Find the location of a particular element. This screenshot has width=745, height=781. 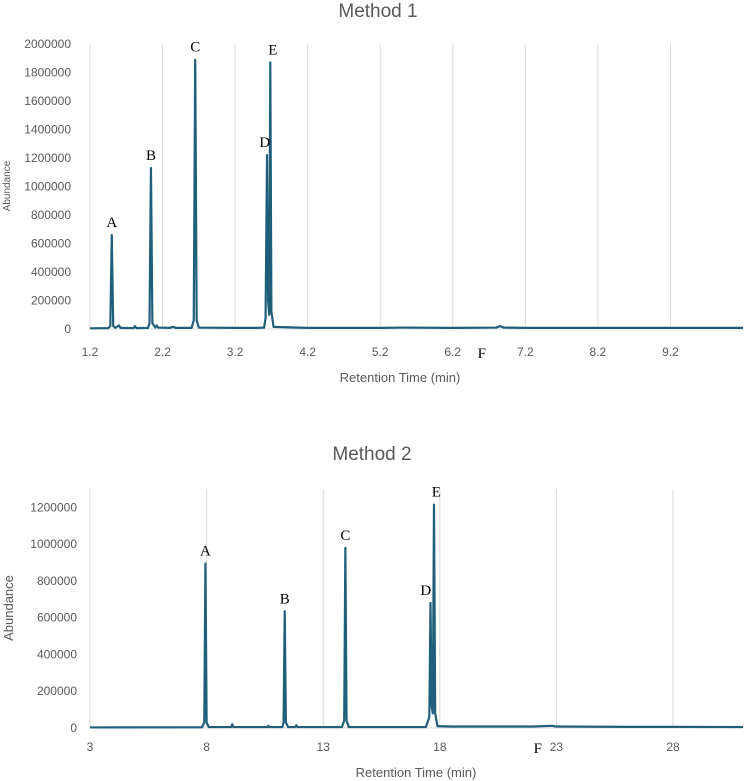

y-tick-label: 1400000 is located at coordinates (47, 130).